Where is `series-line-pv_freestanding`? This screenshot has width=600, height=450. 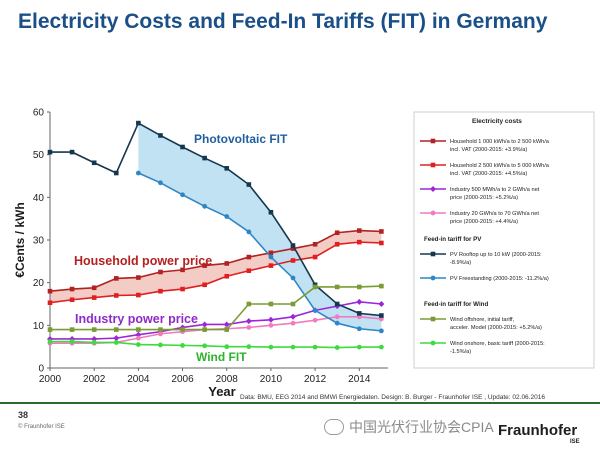
series-line-pv_freestanding is located at coordinates (260, 252).